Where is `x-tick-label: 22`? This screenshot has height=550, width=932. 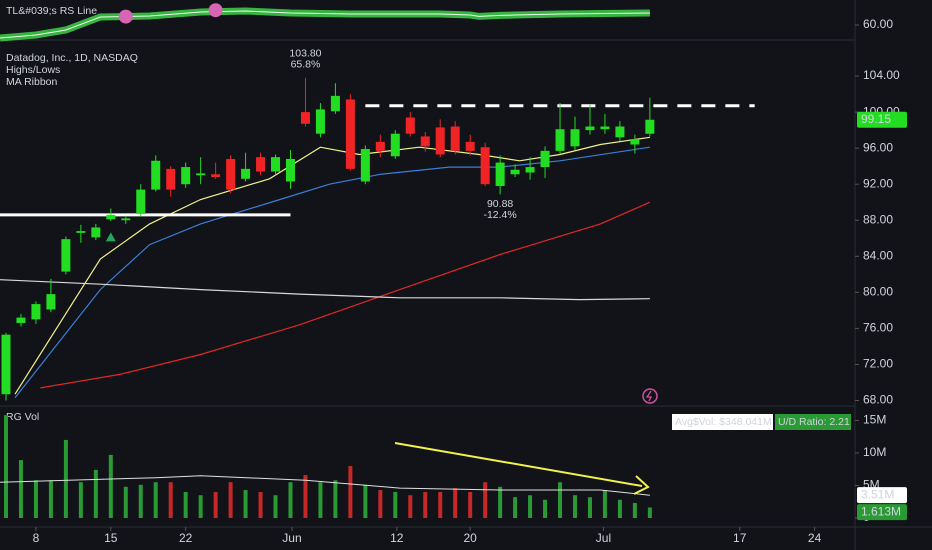
x-tick-label: 22 is located at coordinates (186, 538).